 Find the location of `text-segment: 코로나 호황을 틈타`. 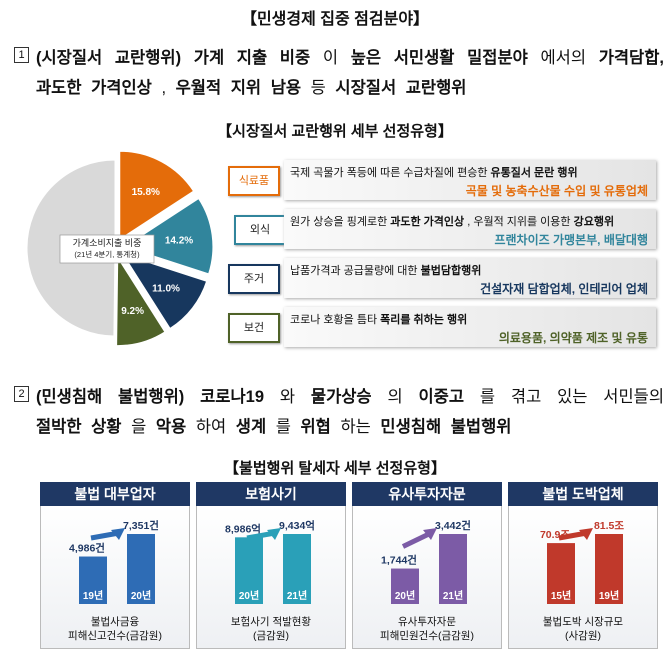

text-segment: 코로나 호황을 틈타 is located at coordinates (335, 320).